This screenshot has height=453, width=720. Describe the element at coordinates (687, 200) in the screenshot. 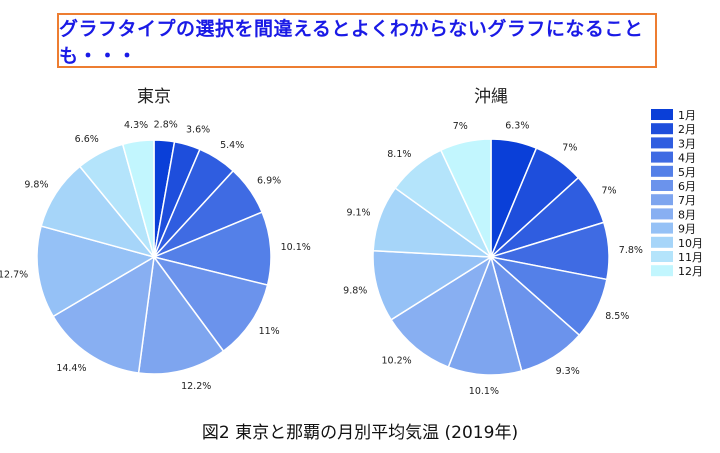

I see `legend-label-7: 7月` at that location.